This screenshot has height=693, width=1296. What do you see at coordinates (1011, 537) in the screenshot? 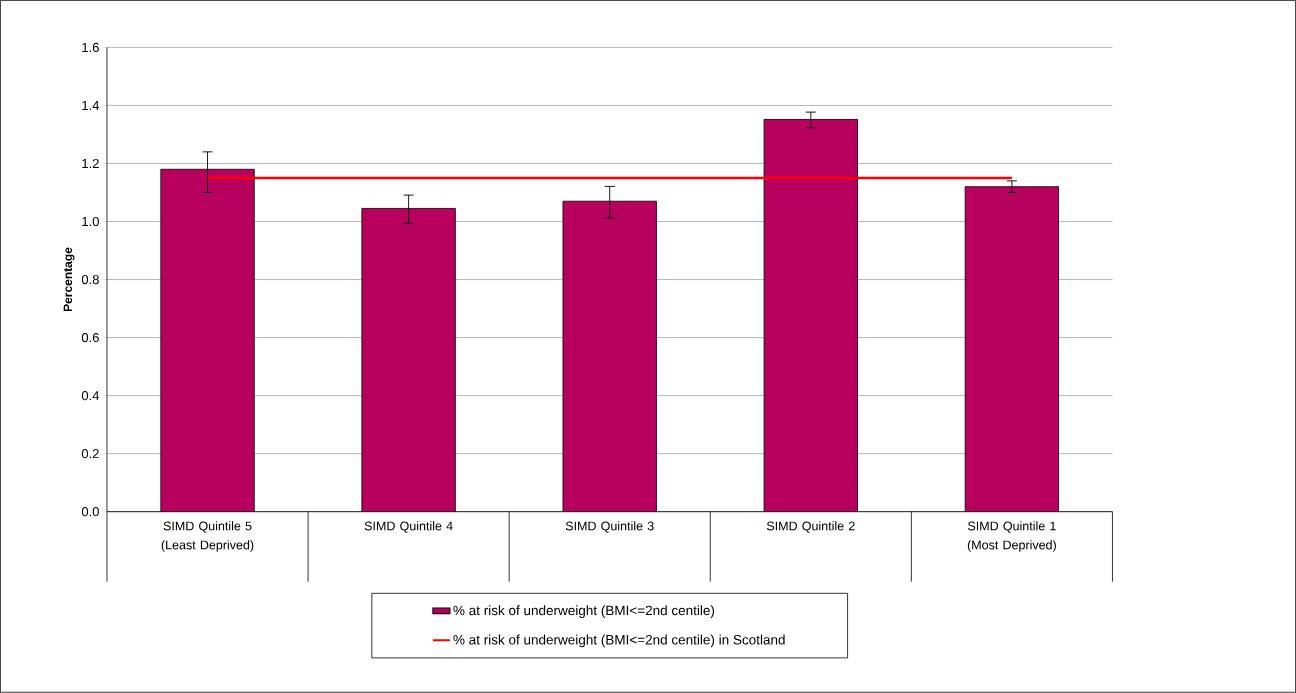
I see `x-tick-label: SIMD Quintile 1 (Most Deprived)` at bounding box center [1011, 537].